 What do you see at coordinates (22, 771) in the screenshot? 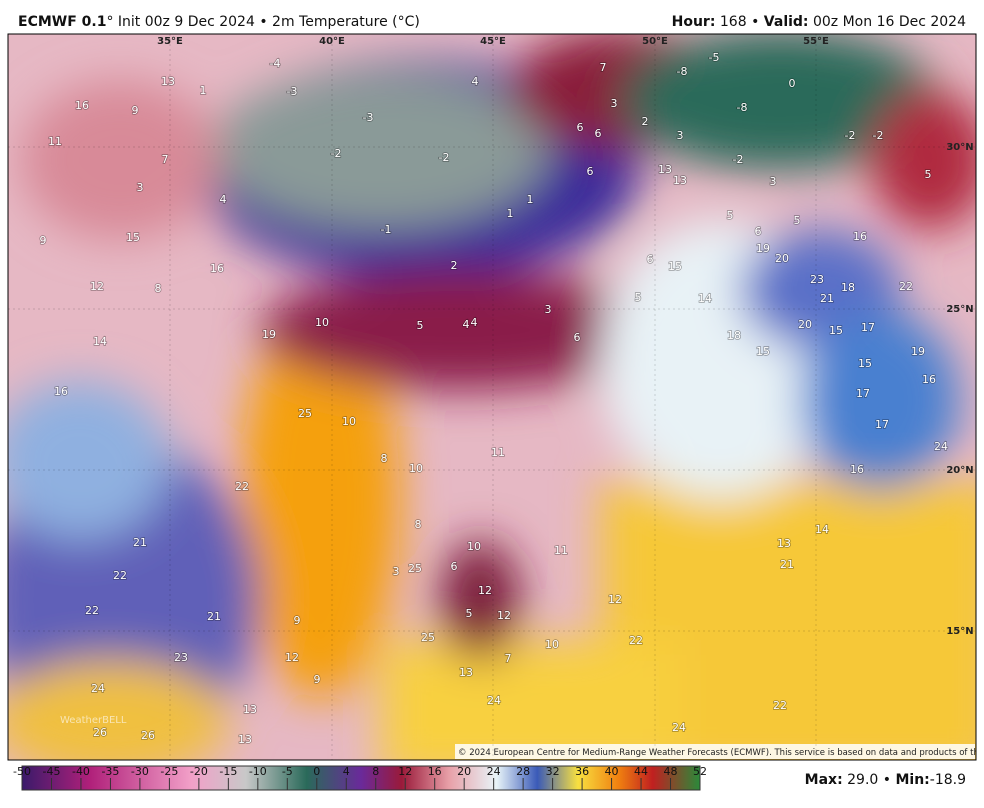
I see `colorbar-tick-label: -50` at bounding box center [22, 771].